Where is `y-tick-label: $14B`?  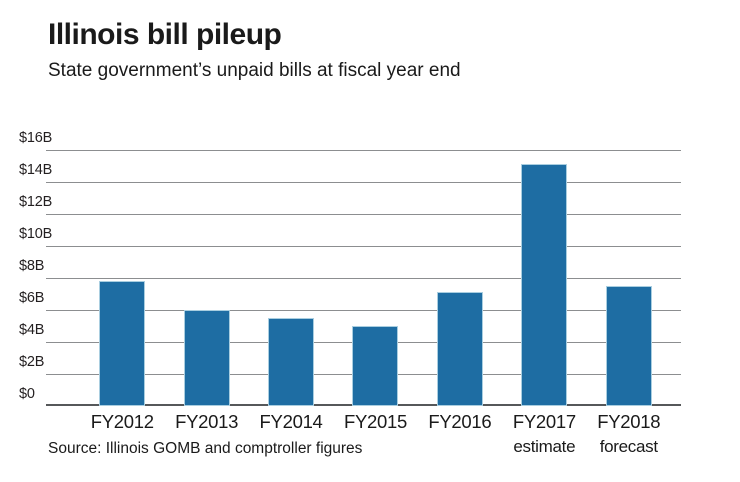
y-tick-label: $14B is located at coordinates (36, 170).